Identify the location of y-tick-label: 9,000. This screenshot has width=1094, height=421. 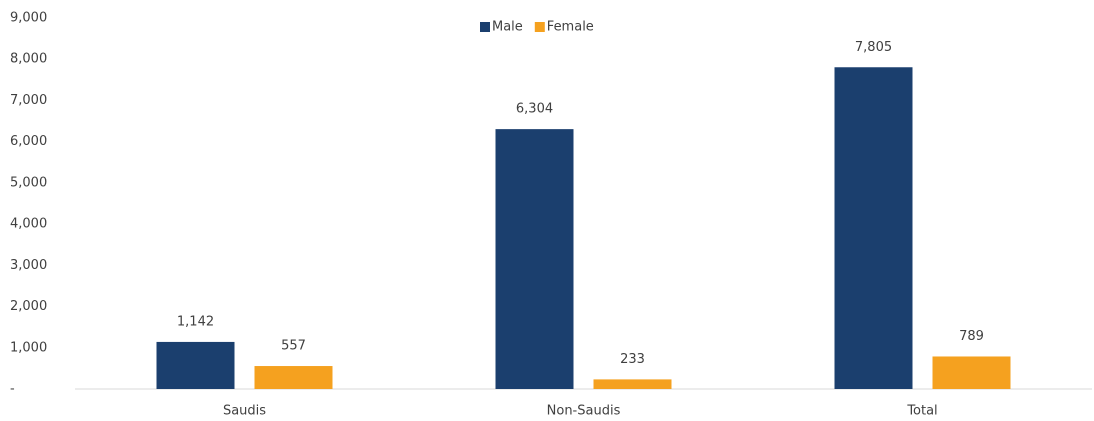
(28, 18).